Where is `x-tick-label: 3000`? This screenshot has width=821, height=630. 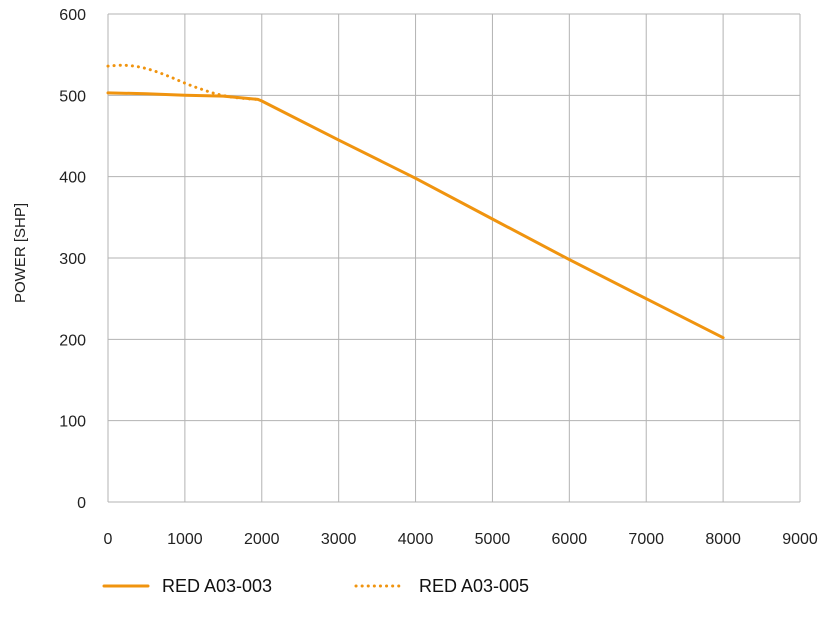 x-tick-label: 3000 is located at coordinates (339, 539).